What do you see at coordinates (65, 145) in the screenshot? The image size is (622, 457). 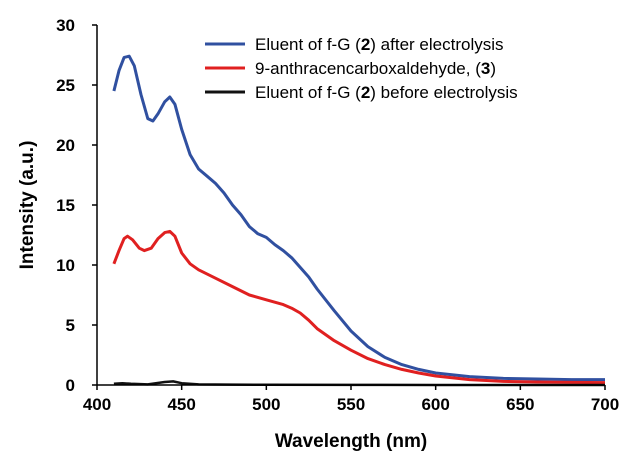 I see `y-tick-label: 20` at bounding box center [65, 145].